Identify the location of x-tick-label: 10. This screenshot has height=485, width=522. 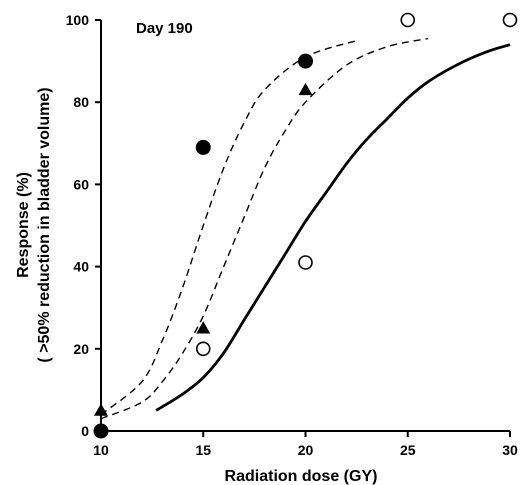
(101, 450).